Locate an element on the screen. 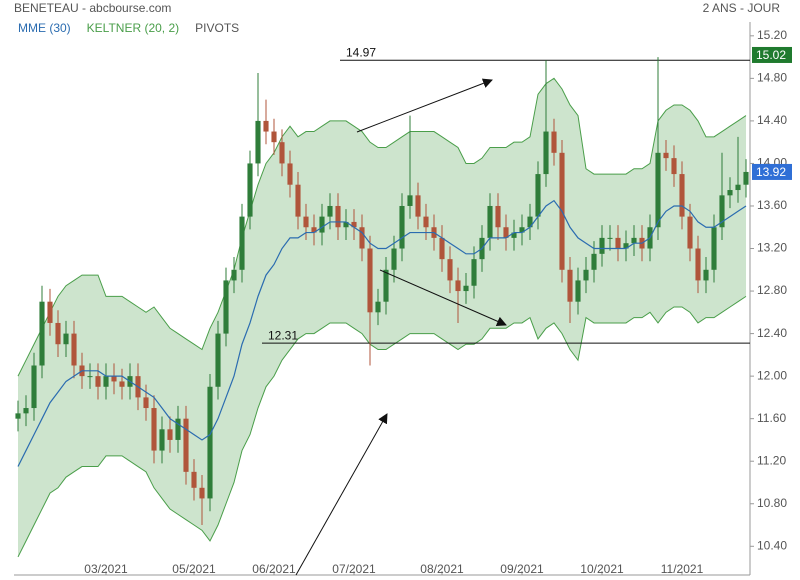  x-tick-label: 05/2021 is located at coordinates (194, 569).